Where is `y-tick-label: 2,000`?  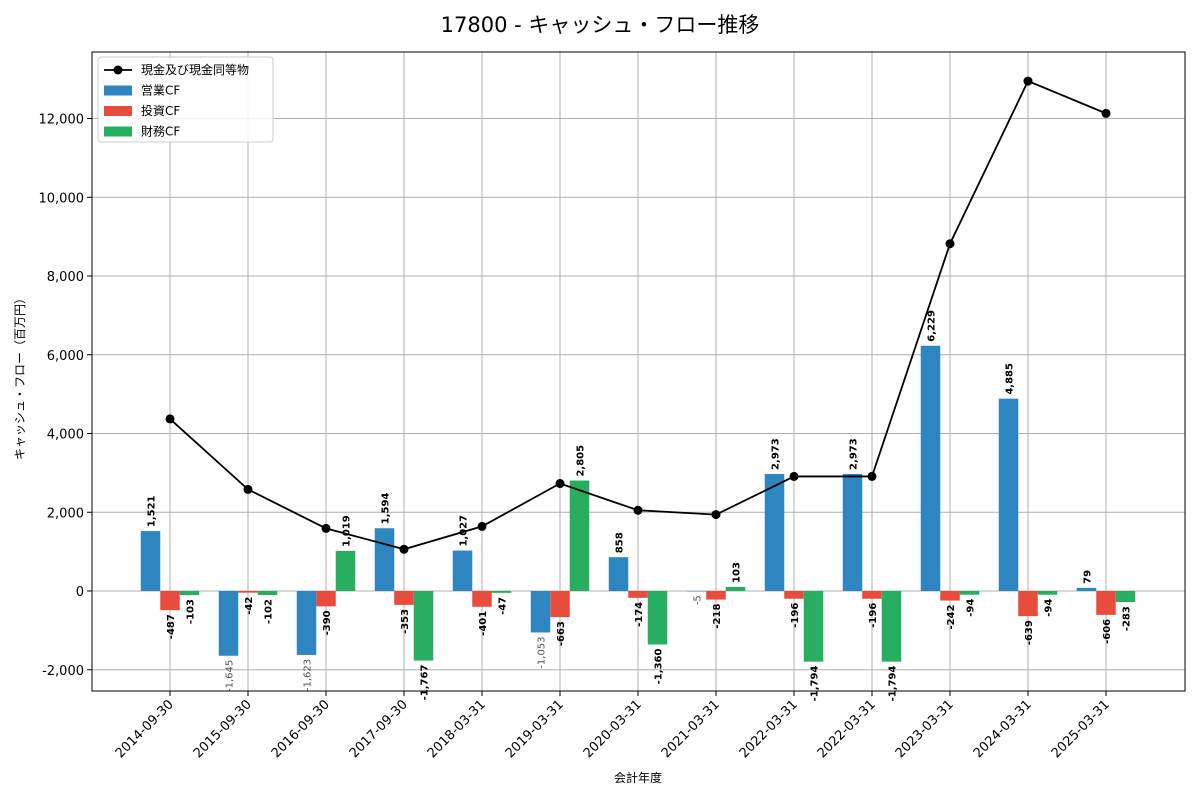 y-tick-label: 2,000 is located at coordinates (65, 513).